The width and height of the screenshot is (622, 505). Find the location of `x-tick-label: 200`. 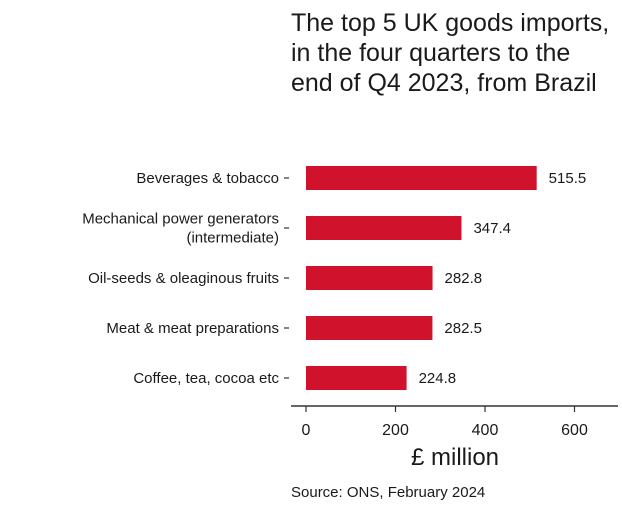

x-tick-label: 200 is located at coordinates (395, 430).